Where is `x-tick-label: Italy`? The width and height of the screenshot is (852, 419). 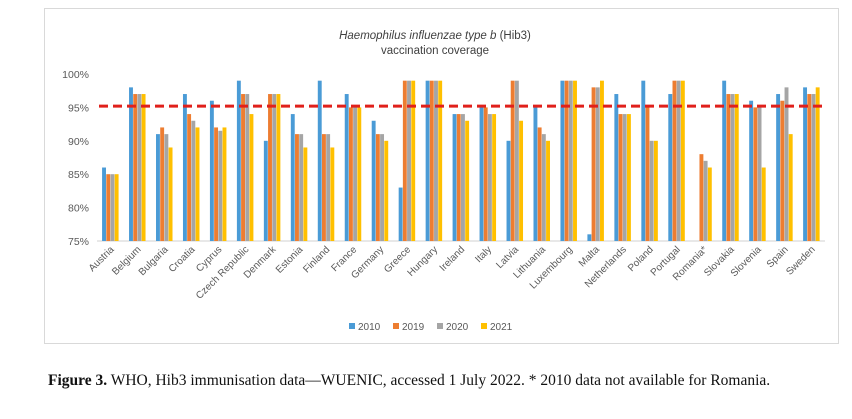
x-tick-label: Italy is located at coordinates (483, 254).